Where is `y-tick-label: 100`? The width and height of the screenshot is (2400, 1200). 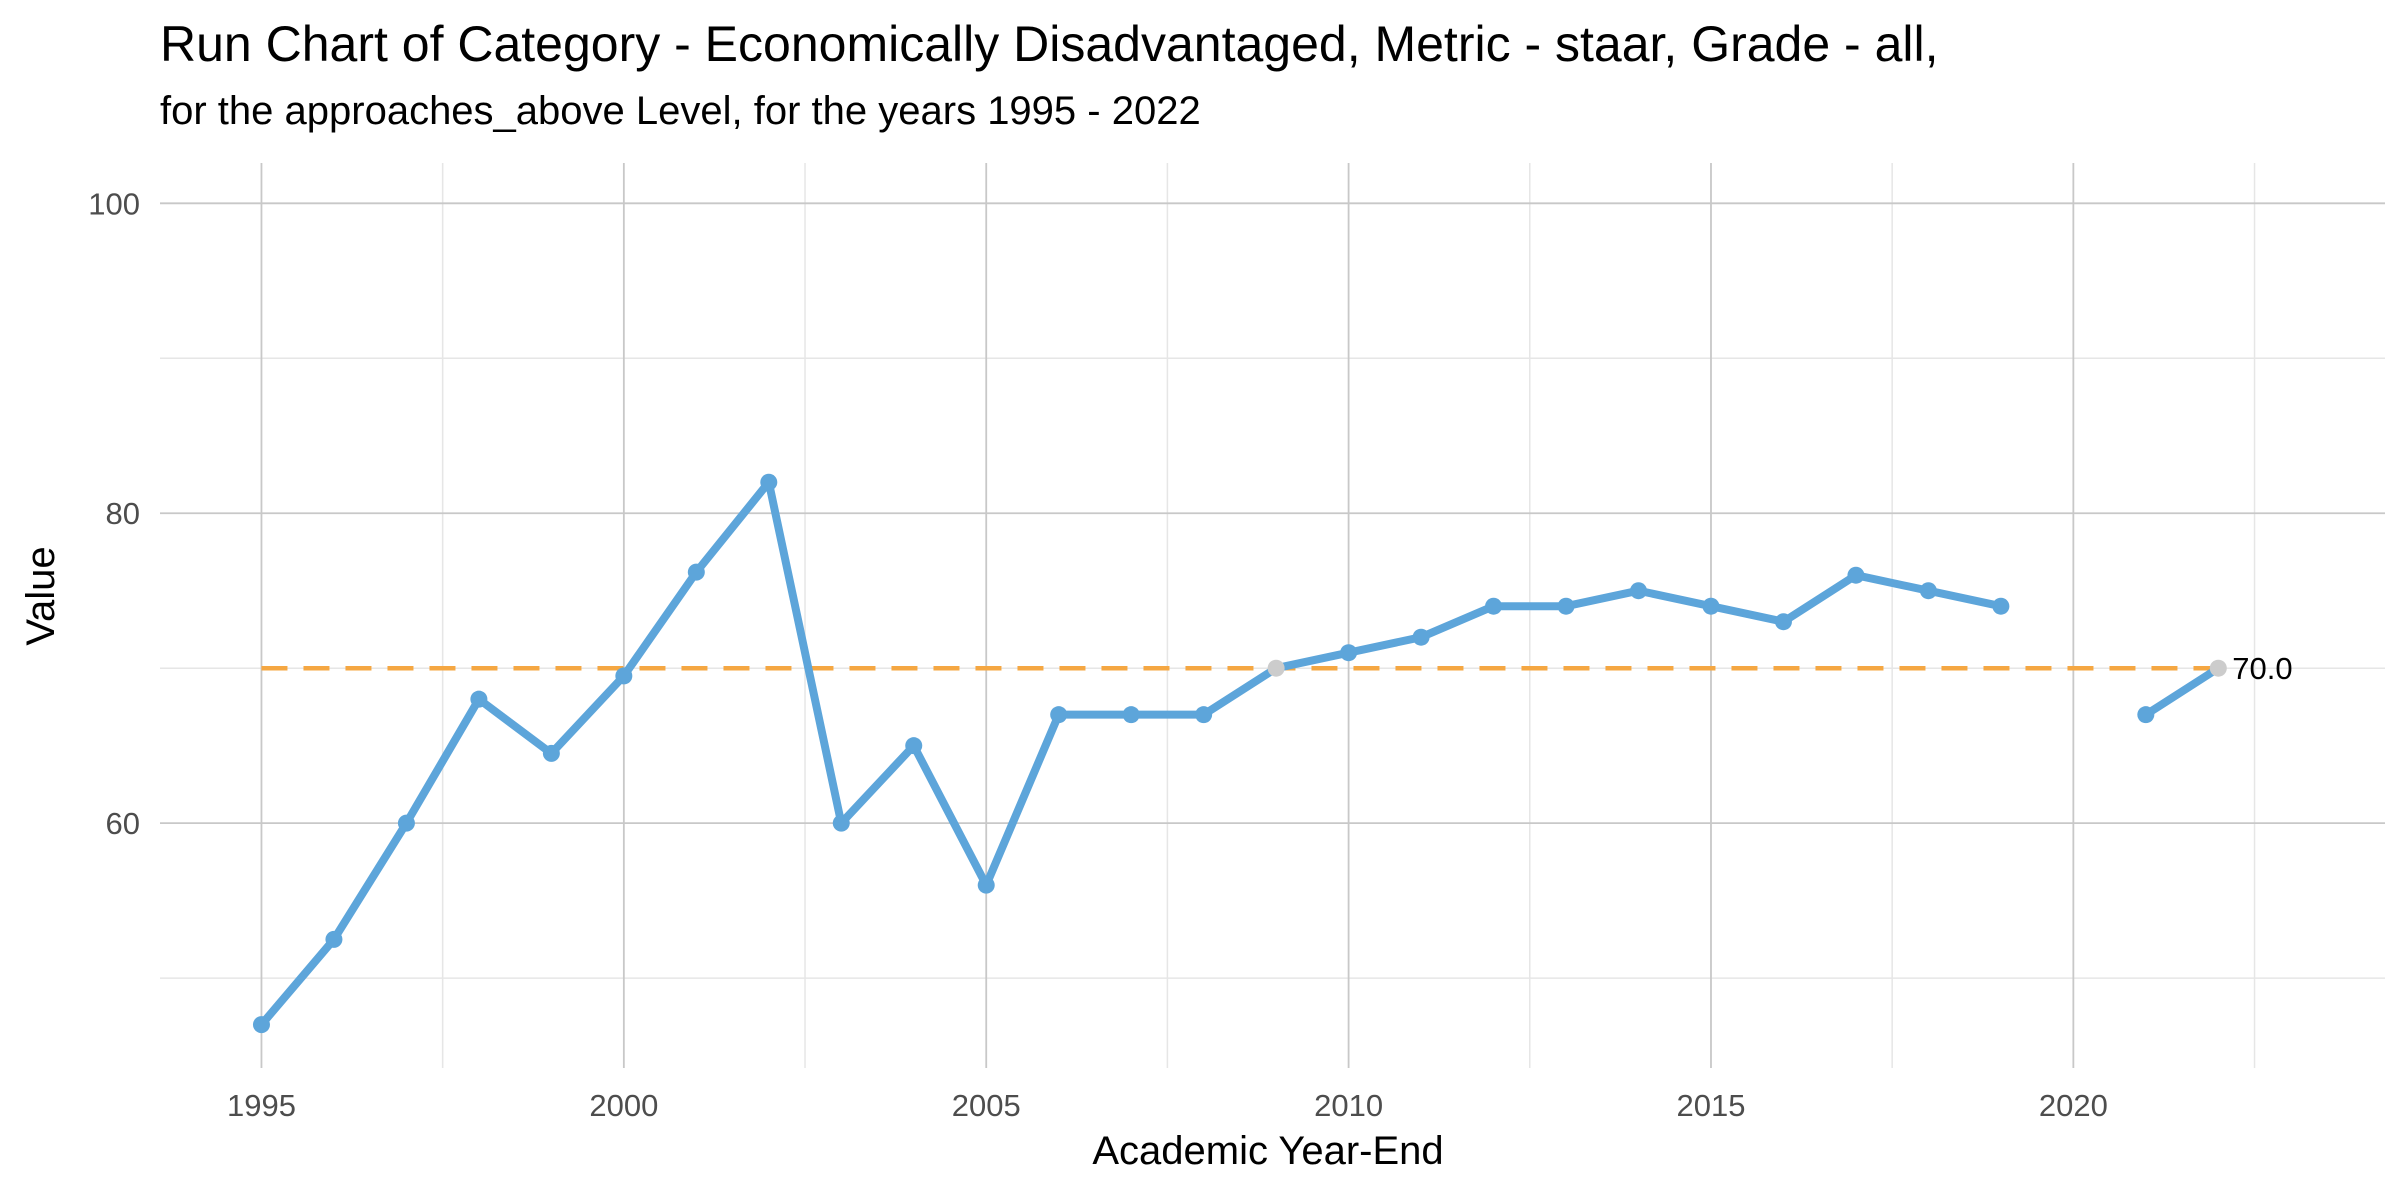 y-tick-label: 100 is located at coordinates (114, 203).